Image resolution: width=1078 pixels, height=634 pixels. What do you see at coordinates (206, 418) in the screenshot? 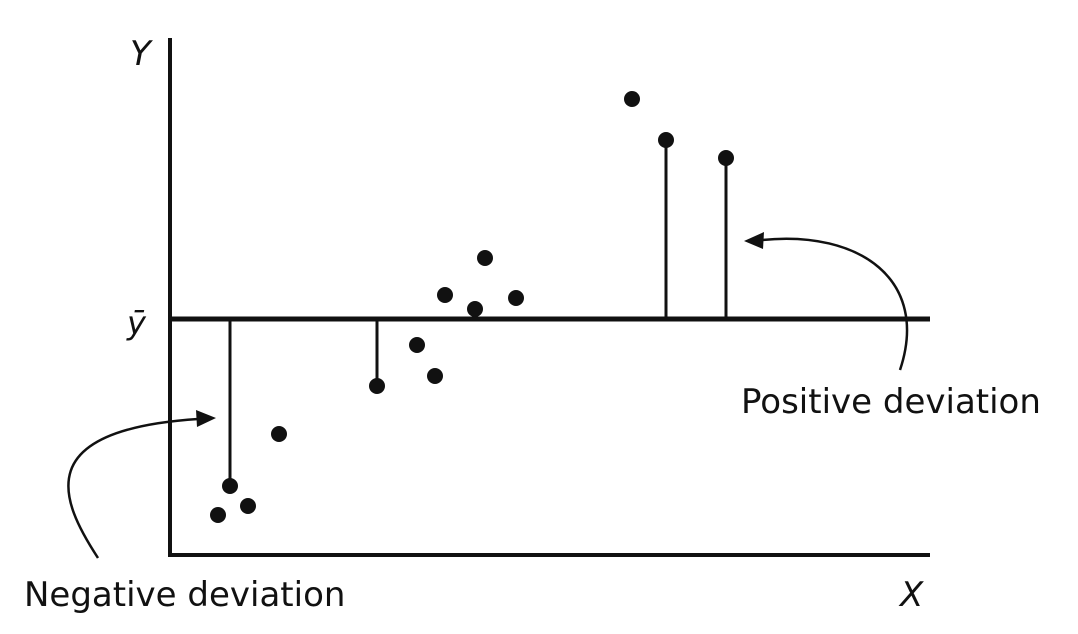
I see `negative-deviation-arrowhead` at bounding box center [206, 418].